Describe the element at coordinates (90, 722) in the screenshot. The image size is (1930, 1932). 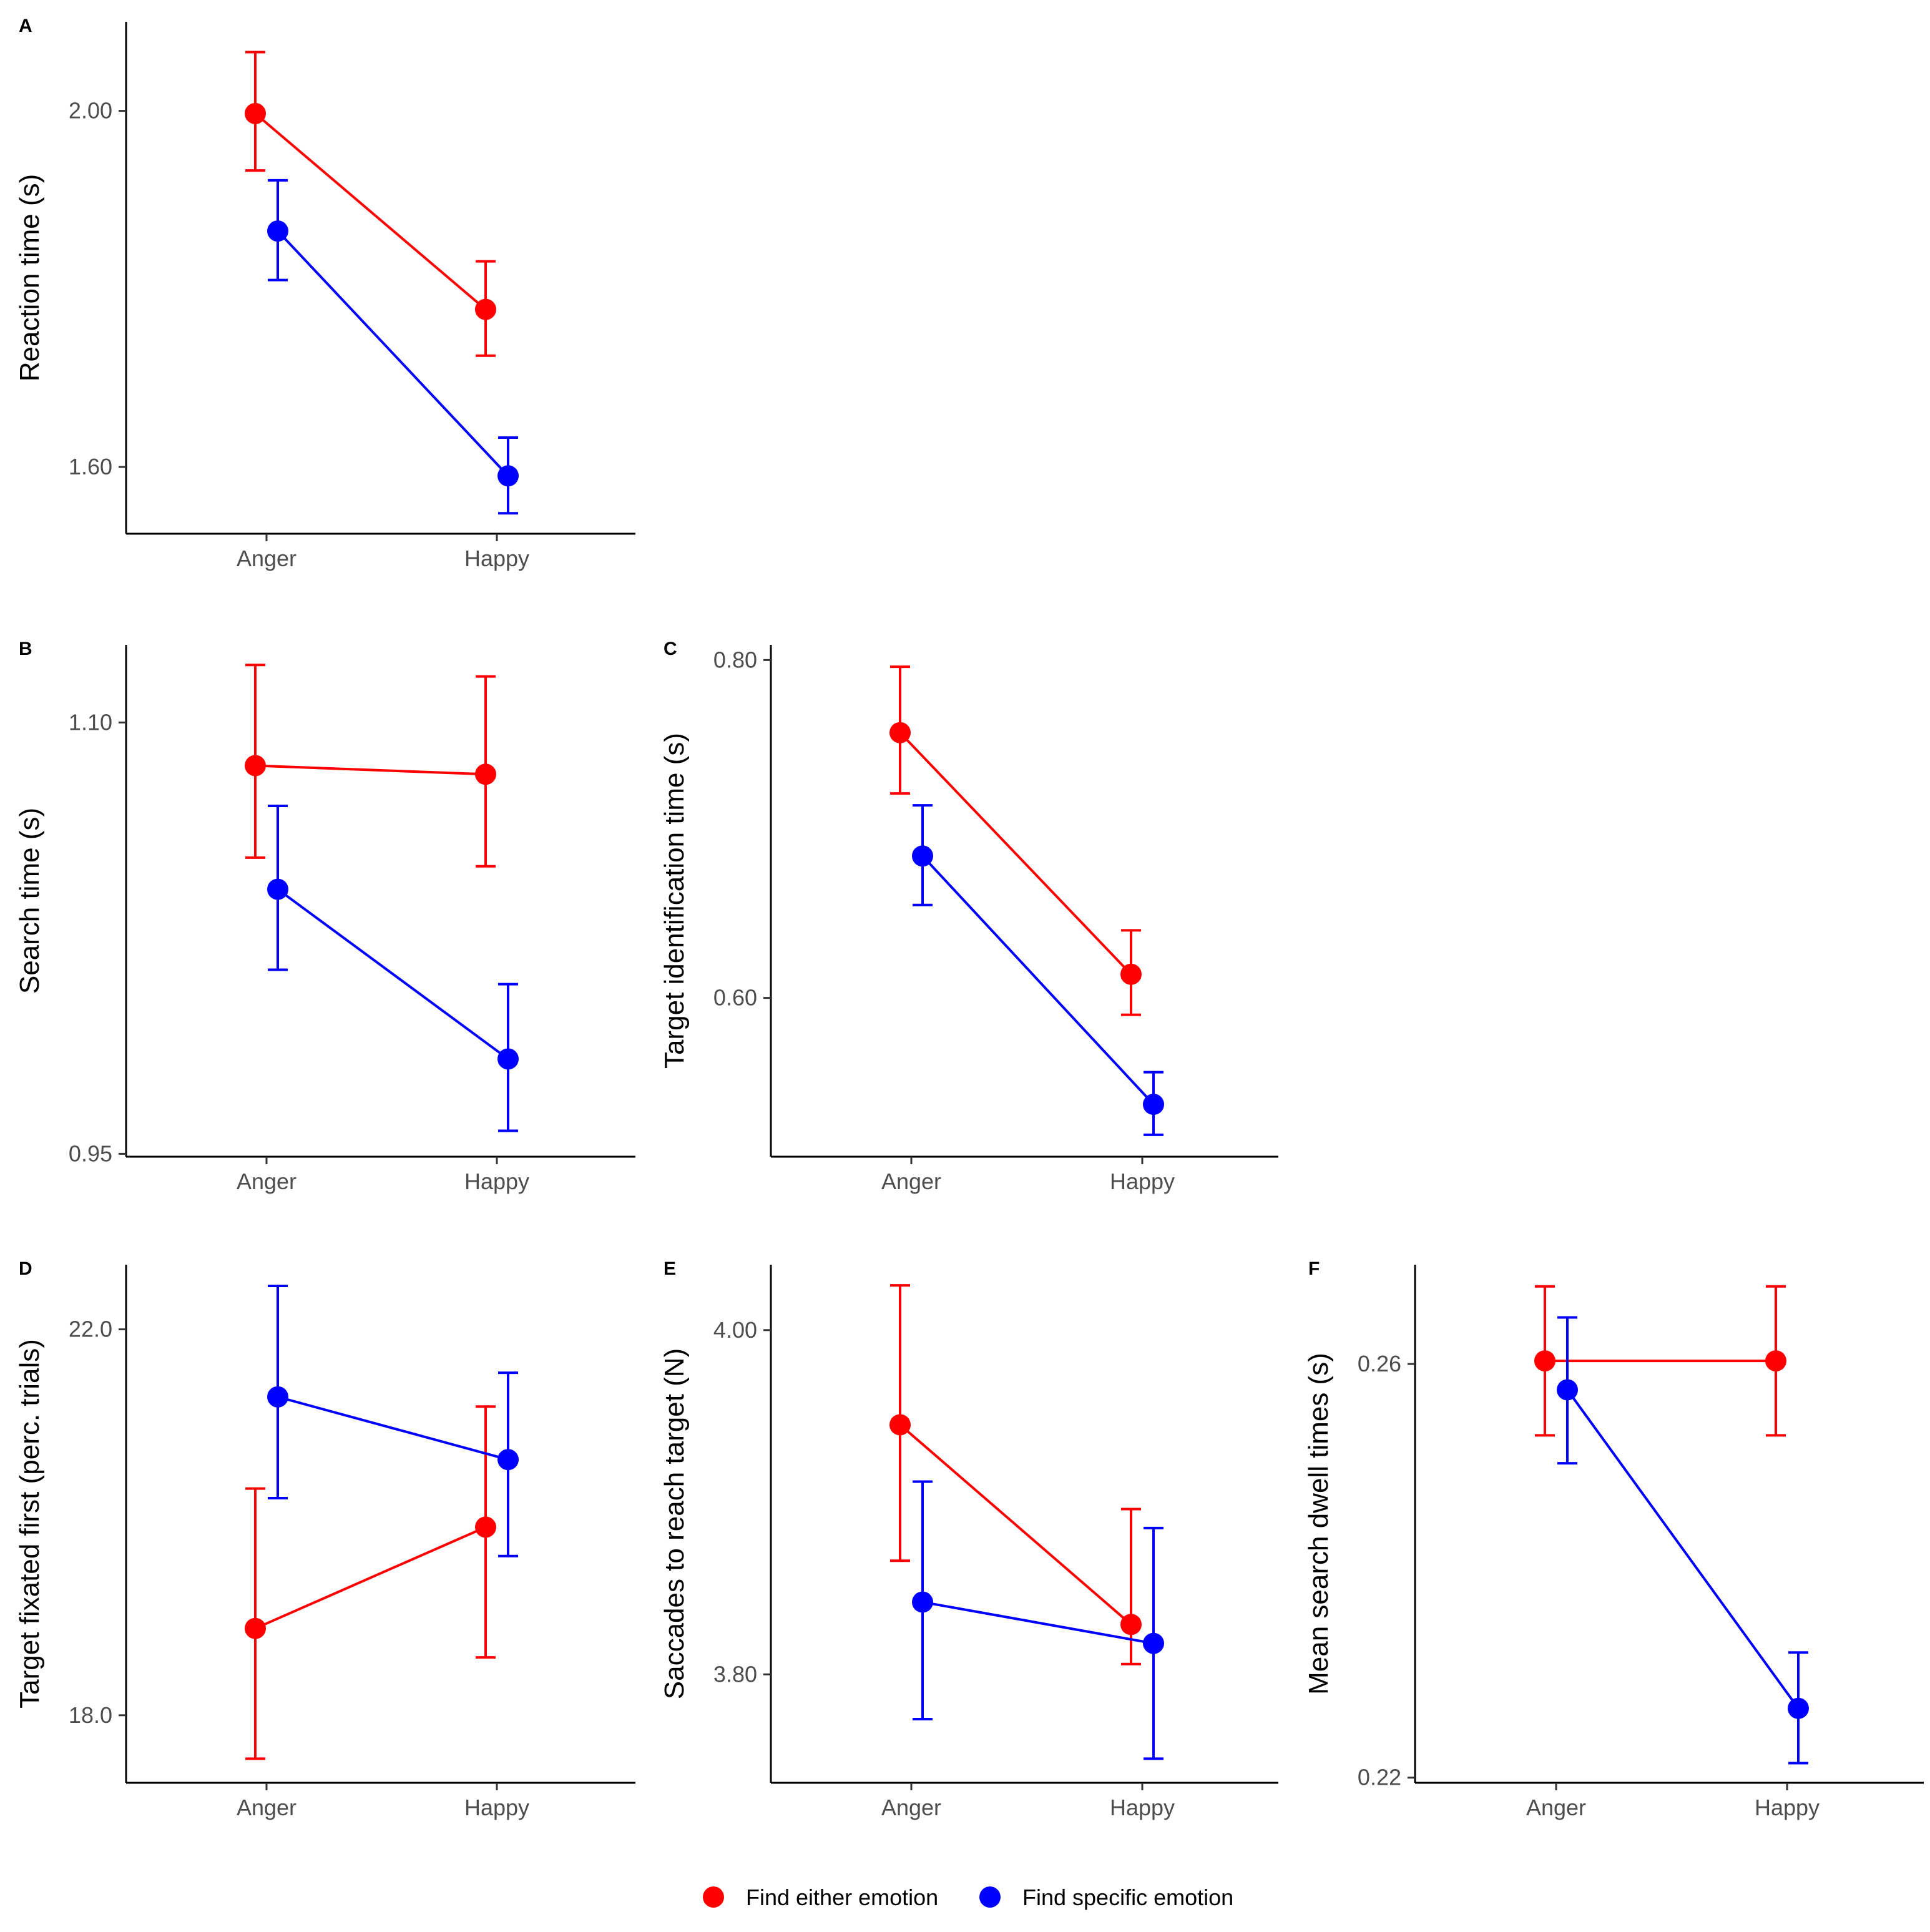
I see `y-tick-label: 1.10` at that location.